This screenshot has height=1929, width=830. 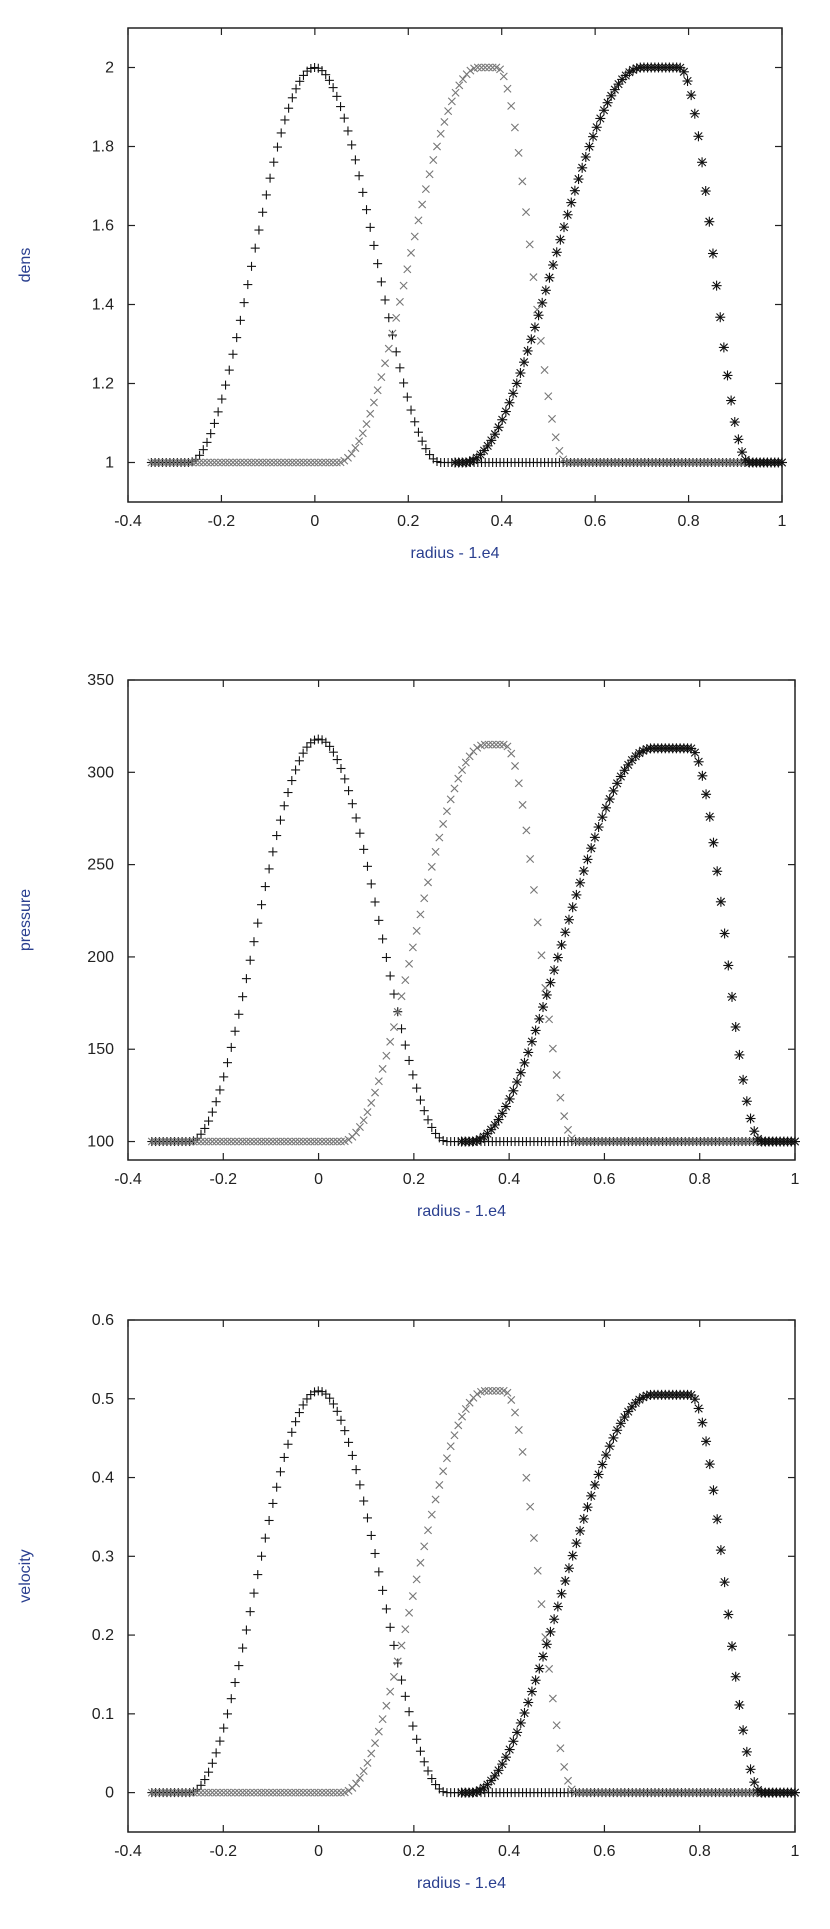 What do you see at coordinates (408, 521) in the screenshot?
I see `x-tick-label: 0.2` at bounding box center [408, 521].